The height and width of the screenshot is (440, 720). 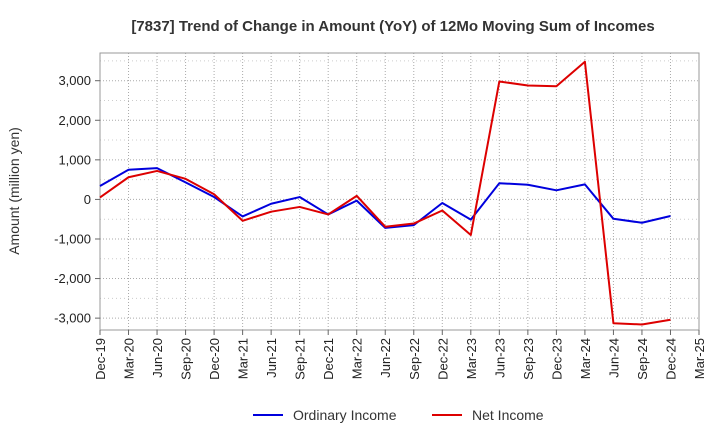 I want to click on x-tick-label: Dec-23, so click(x=556, y=359).